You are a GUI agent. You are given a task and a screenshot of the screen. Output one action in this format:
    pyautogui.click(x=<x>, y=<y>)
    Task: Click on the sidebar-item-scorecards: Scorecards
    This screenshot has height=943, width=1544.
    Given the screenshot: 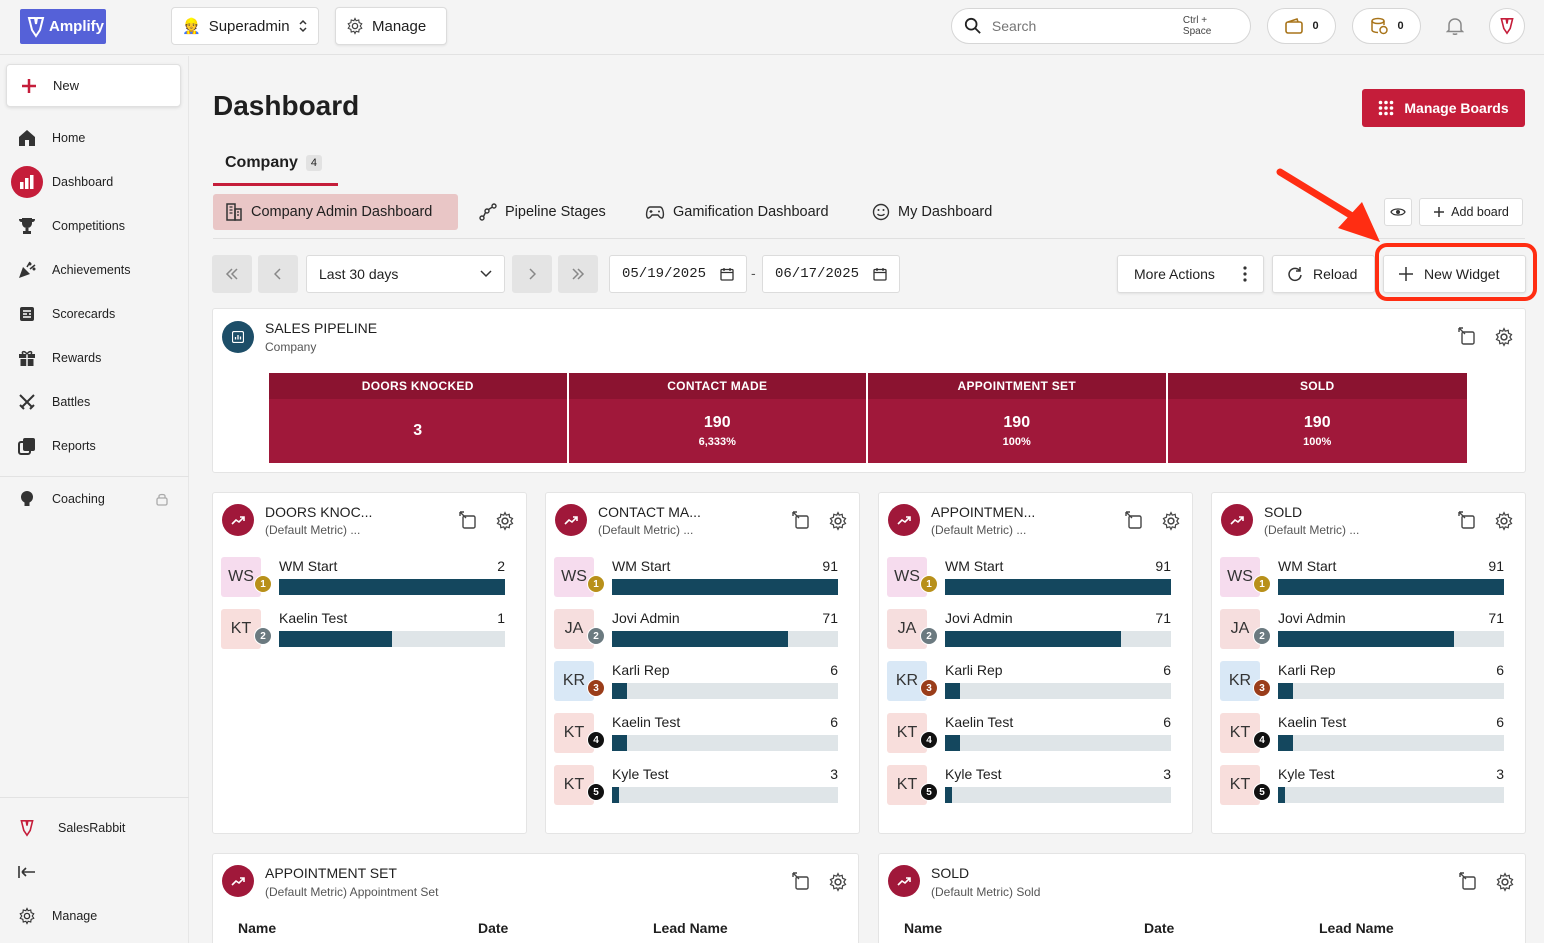 What is the action you would take?
    pyautogui.click(x=94, y=314)
    